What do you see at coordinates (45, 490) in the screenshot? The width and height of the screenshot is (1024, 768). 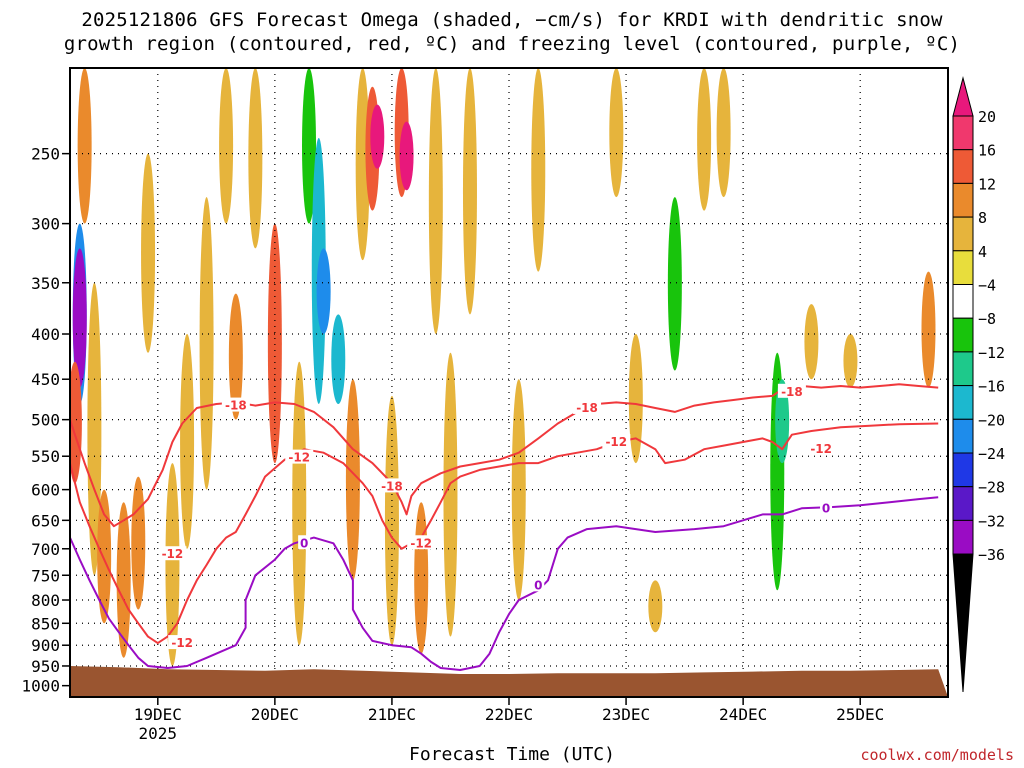 I see `y-tick-label-p600: 600` at bounding box center [45, 490].